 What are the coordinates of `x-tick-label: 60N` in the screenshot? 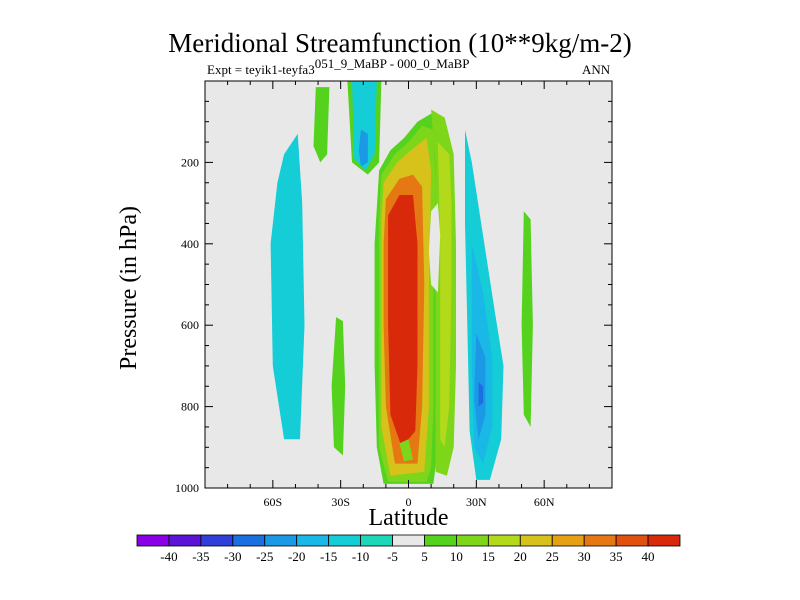 It's located at (544, 502).